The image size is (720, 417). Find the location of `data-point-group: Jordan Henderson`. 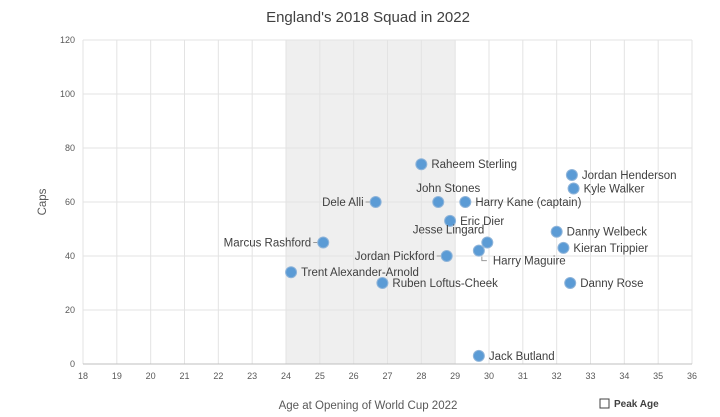

data-point-group: Jordan Henderson is located at coordinates (621, 175).